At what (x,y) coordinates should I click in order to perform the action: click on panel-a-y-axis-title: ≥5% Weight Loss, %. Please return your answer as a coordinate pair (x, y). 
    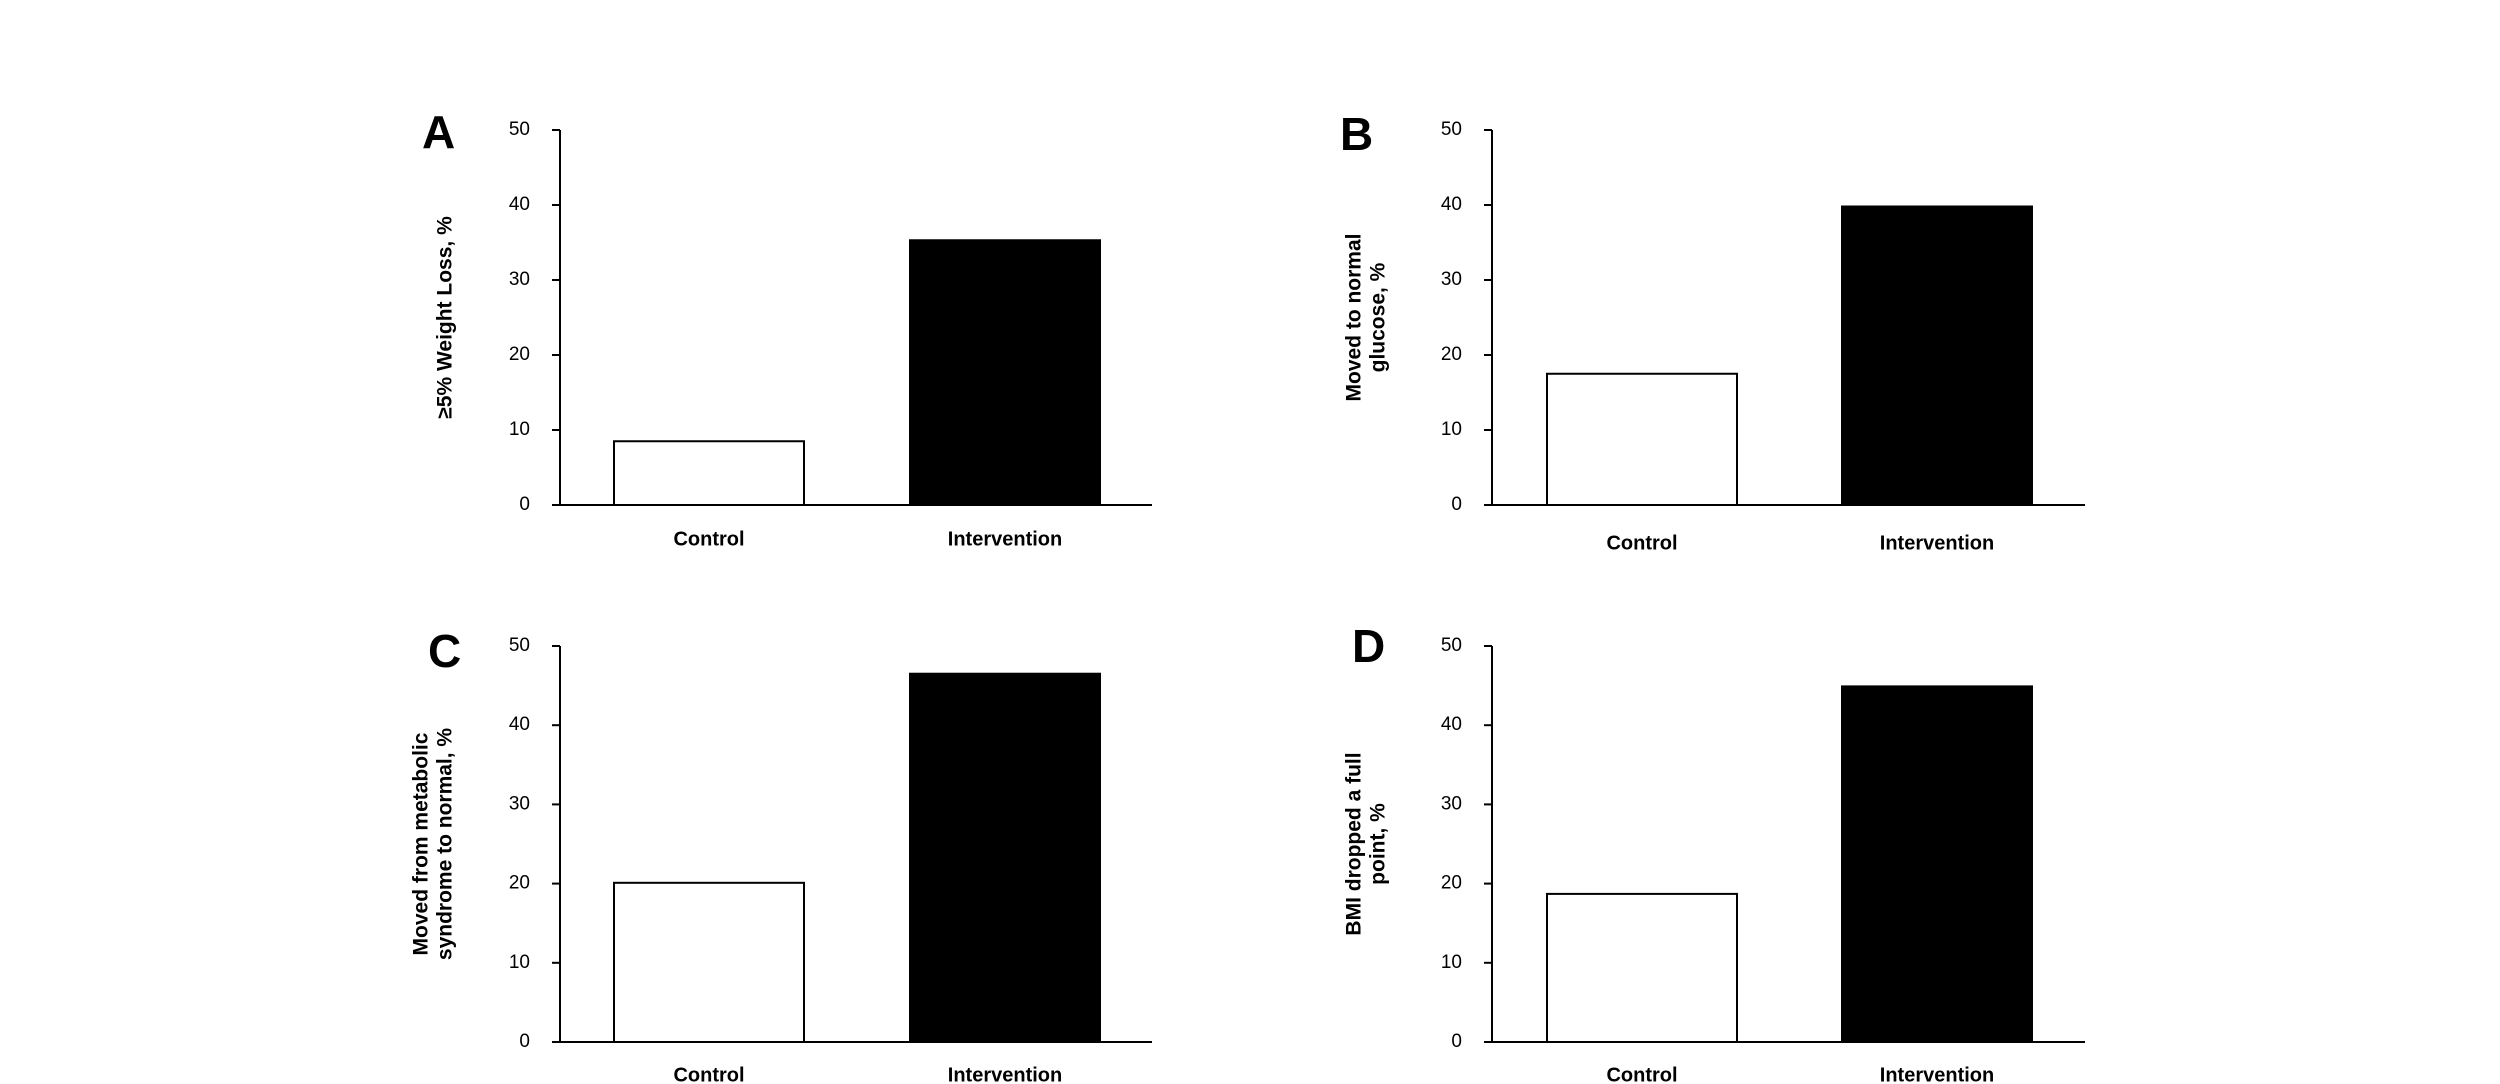
    Looking at the image, I should click on (445, 317).